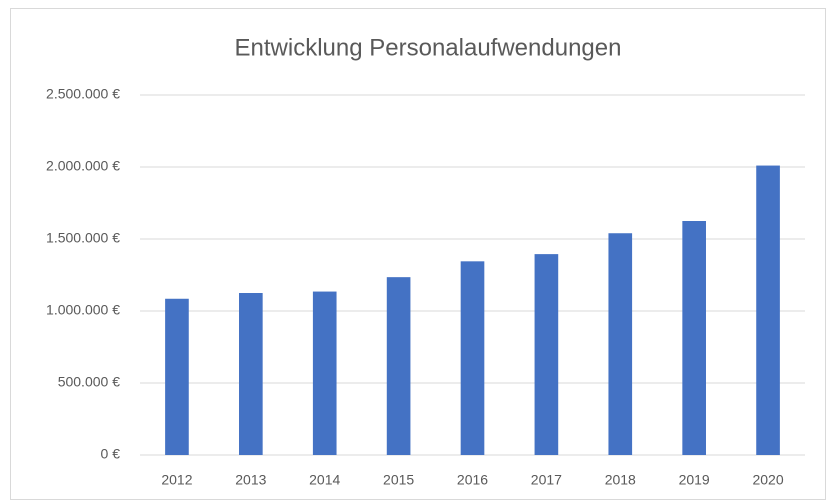  What do you see at coordinates (428, 47) in the screenshot?
I see `chart-title: Entwicklung Personalaufwendungen` at bounding box center [428, 47].